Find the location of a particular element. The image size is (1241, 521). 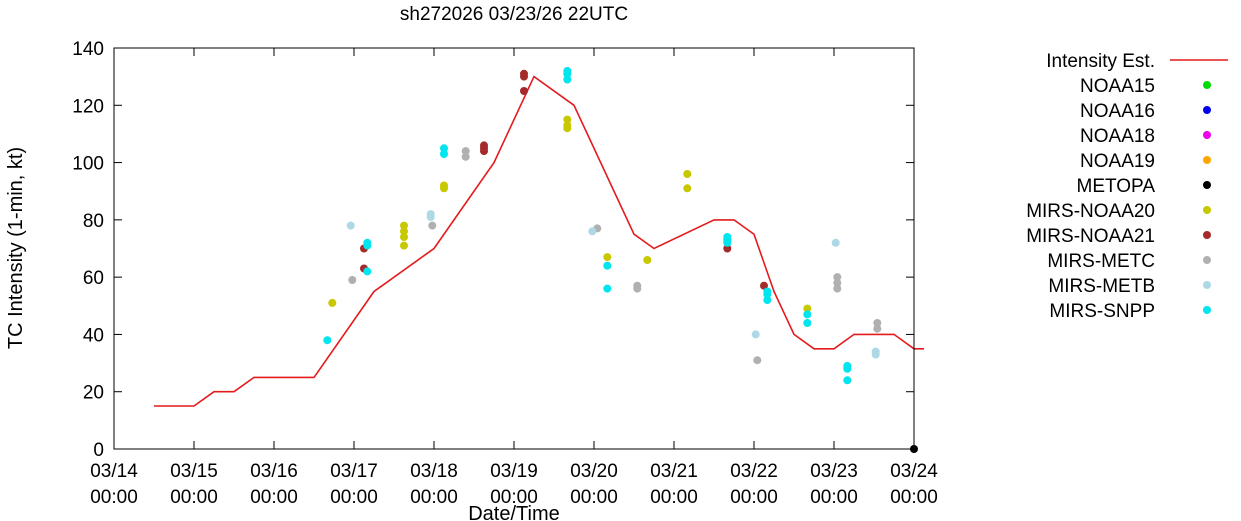

x-axis-label: Date/Time is located at coordinates (514, 512).